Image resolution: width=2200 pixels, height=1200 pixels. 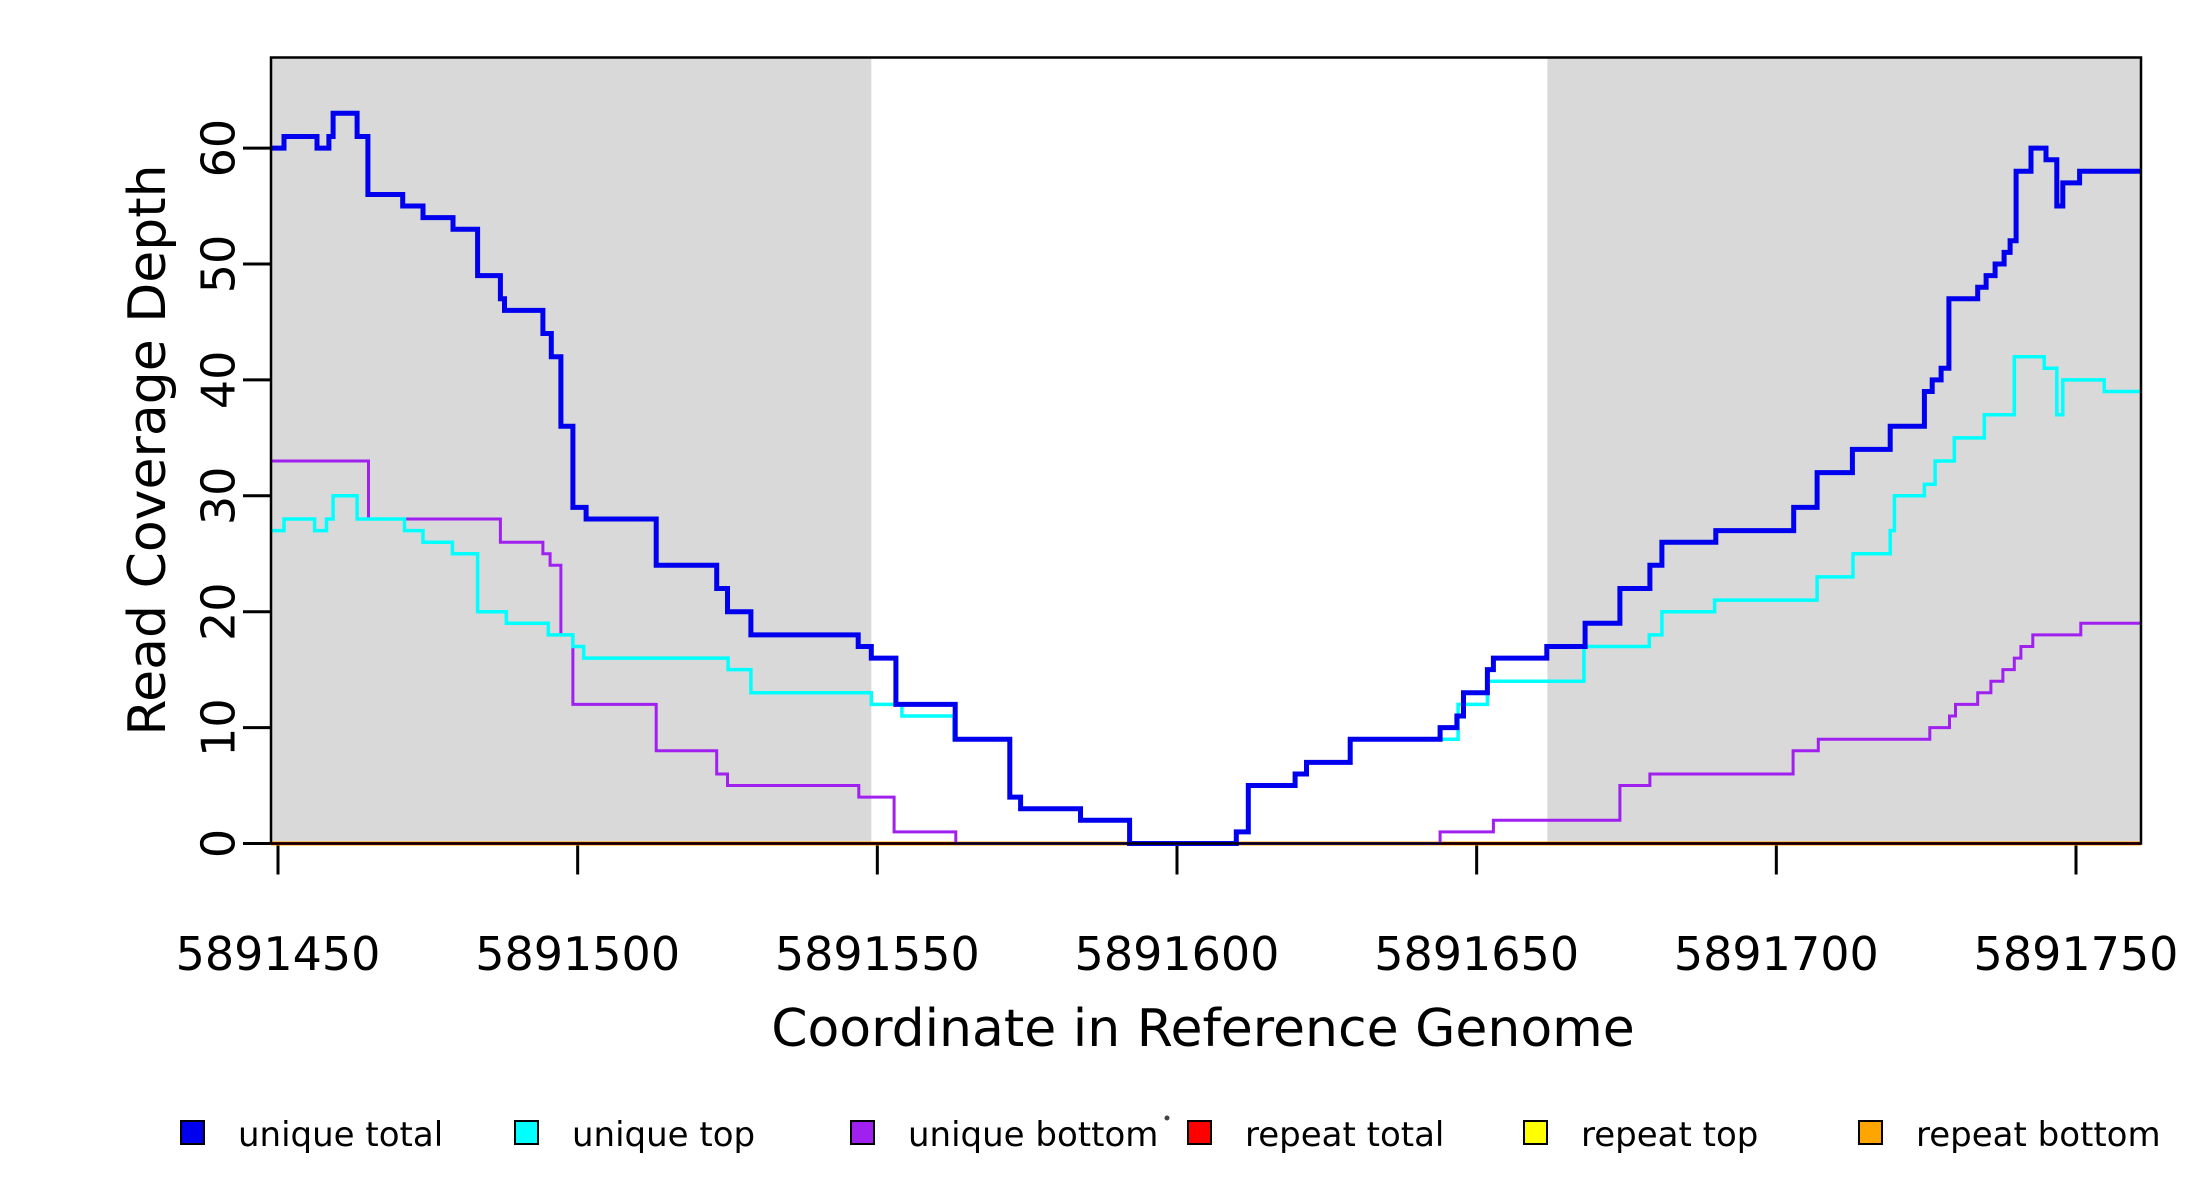 I want to click on legend-swatch-repeat-top, so click(x=1535, y=1132).